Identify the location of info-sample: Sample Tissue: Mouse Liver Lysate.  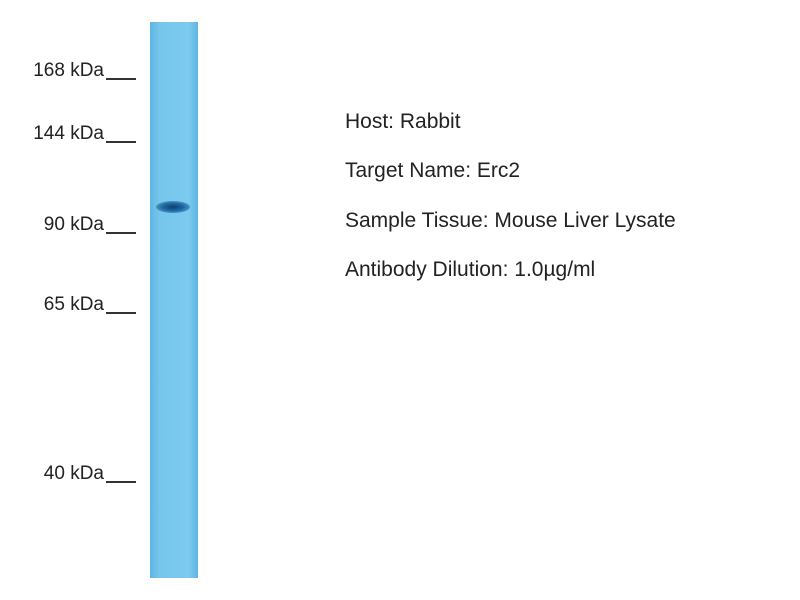
(510, 220).